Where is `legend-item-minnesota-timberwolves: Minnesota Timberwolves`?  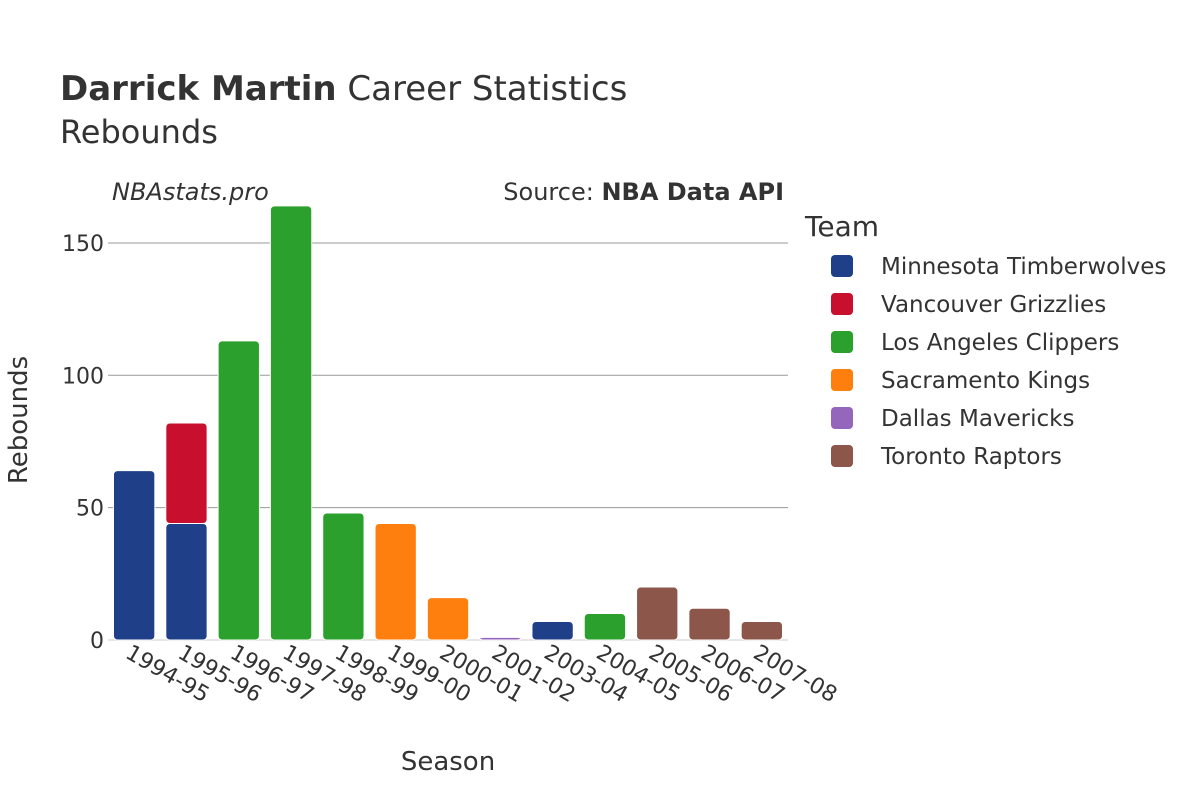
legend-item-minnesota-timberwolves: Minnesota Timberwolves is located at coordinates (998, 267).